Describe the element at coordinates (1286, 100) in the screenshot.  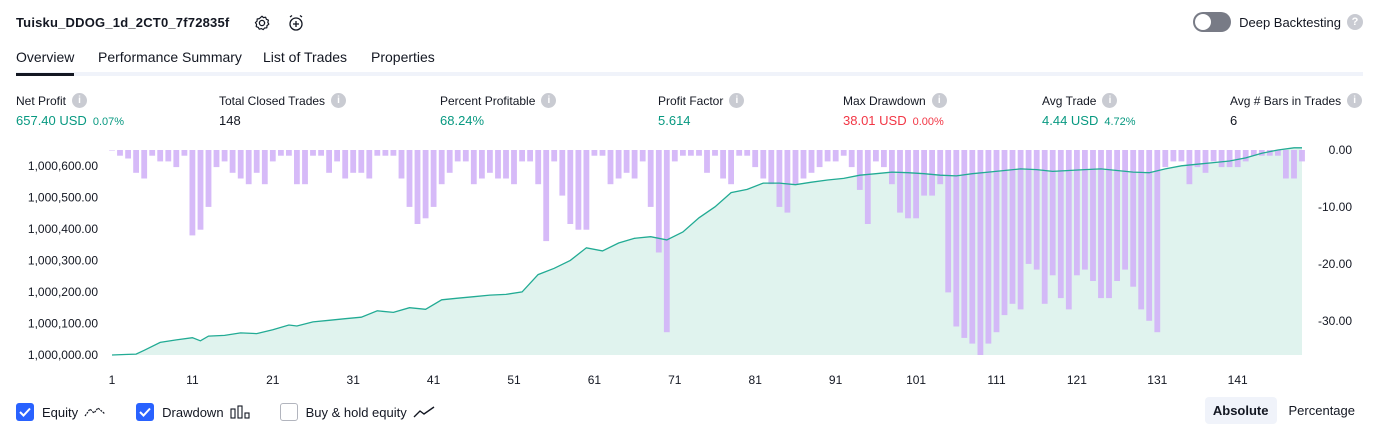
I see `metric-label: Avg # Bars in Trades` at that location.